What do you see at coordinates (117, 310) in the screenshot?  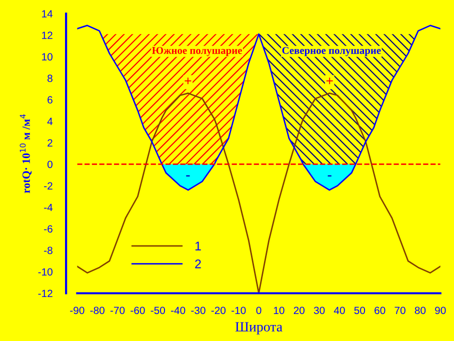 I see `x-tick-label: -70` at bounding box center [117, 310].